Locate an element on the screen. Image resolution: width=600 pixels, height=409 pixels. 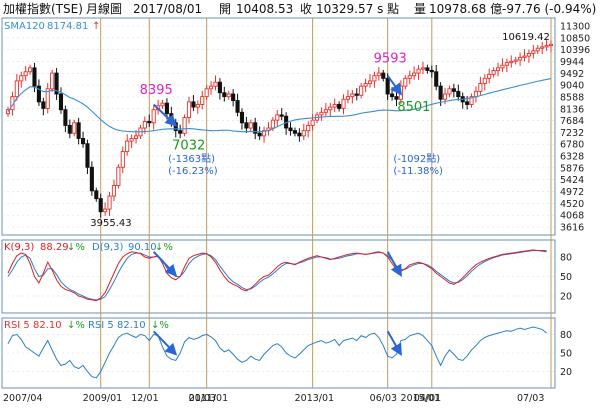
rsi-decline-arrow is located at coordinates (394, 343).